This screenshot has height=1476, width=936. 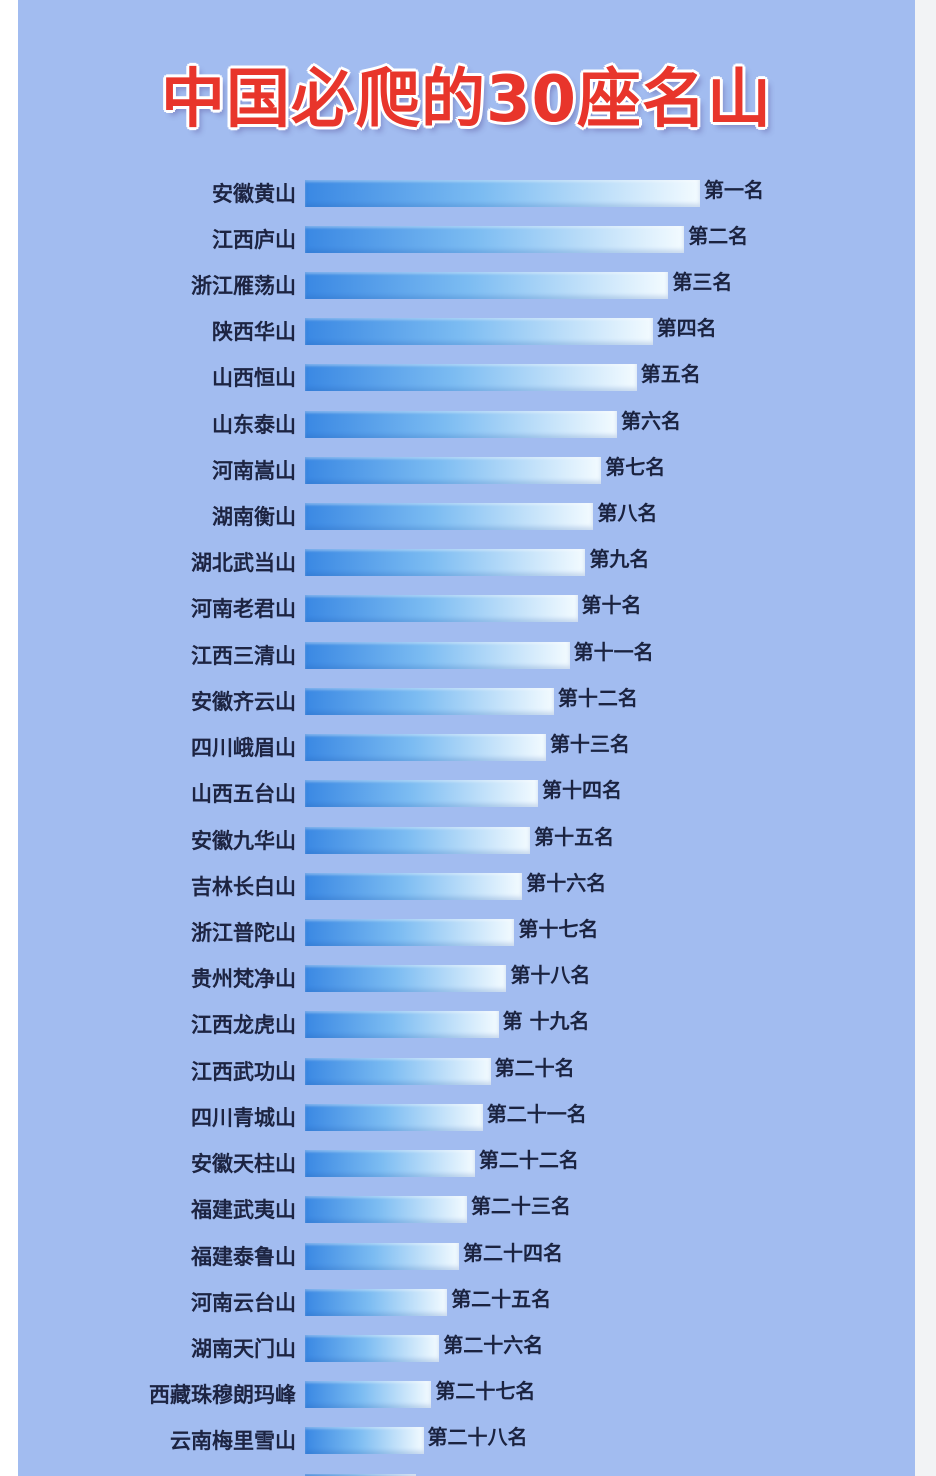 I want to click on category-label: 山西恒山, so click(x=254, y=378).